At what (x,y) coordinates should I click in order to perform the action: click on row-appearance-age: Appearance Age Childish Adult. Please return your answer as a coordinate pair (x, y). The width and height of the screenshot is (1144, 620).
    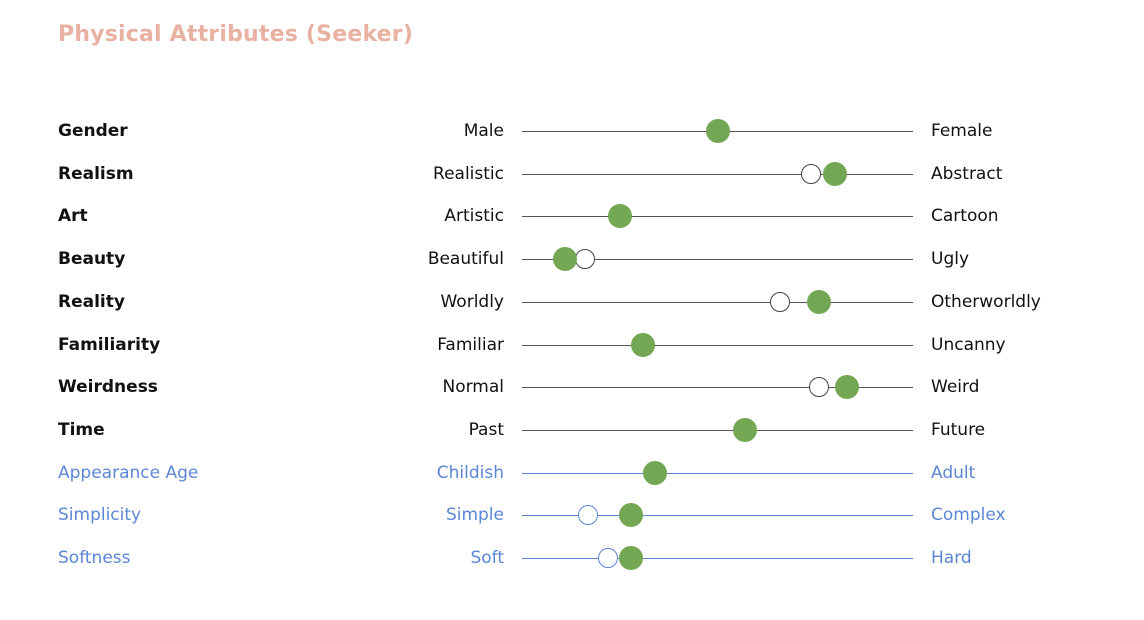
    Looking at the image, I should click on (572, 473).